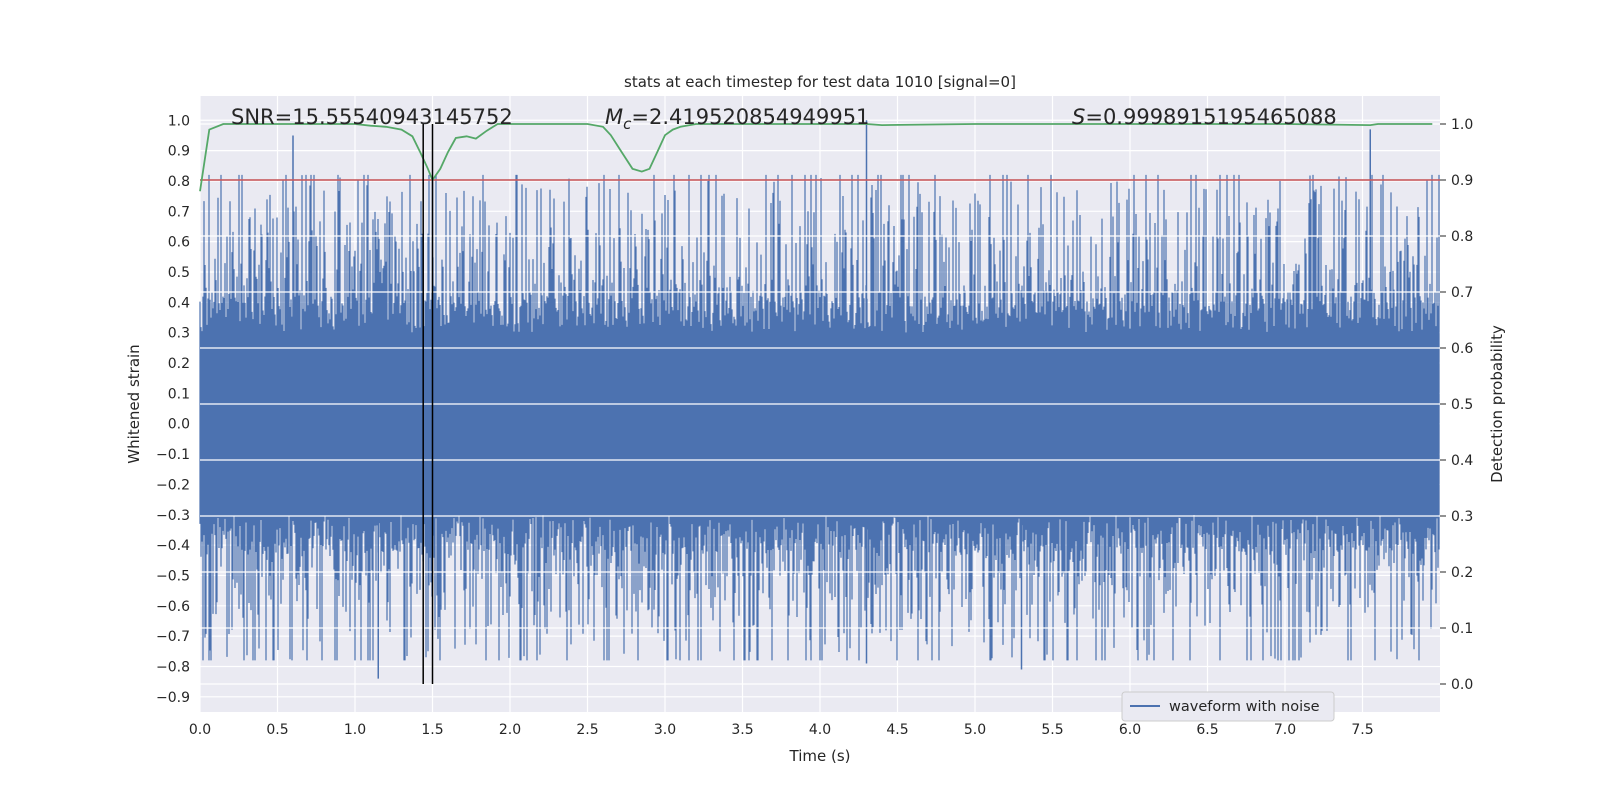  What do you see at coordinates (179, 243) in the screenshot?
I see `y-tick-label: 0.6` at bounding box center [179, 243].